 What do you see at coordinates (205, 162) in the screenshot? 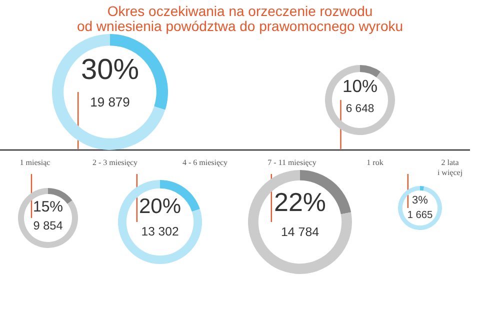
I see `category-label: 4 - 6 miesięcy` at bounding box center [205, 162].